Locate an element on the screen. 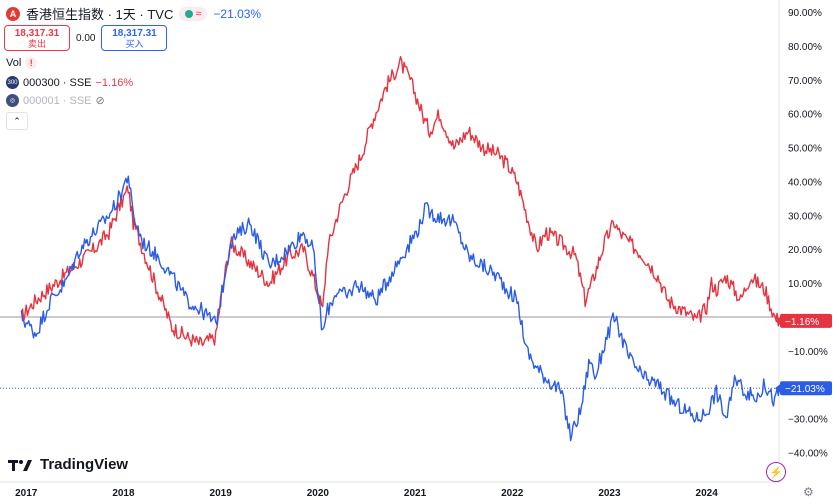  chart-title: 香港恒生指数 · 1天 · TVC is located at coordinates (100, 14).